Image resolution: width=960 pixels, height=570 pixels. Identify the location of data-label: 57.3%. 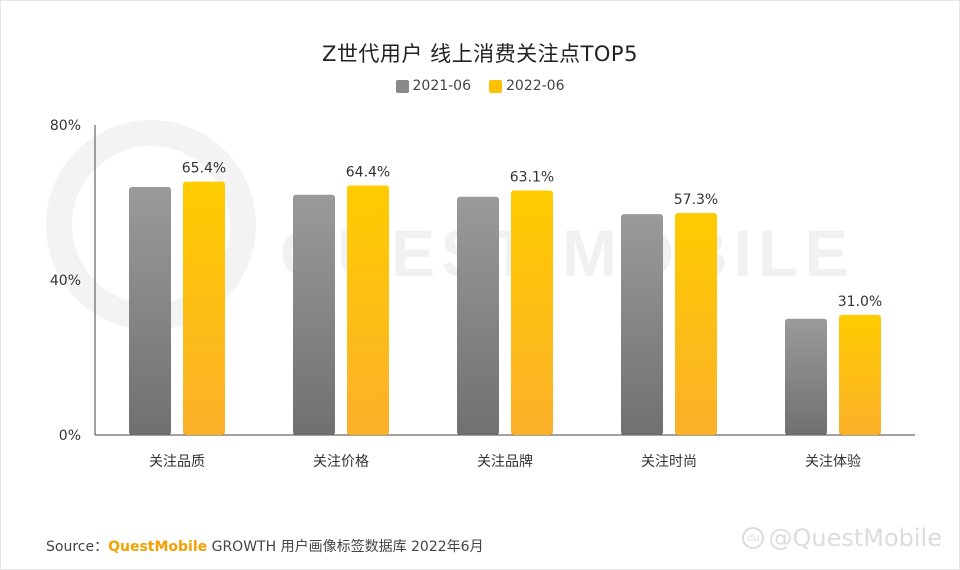
(696, 200).